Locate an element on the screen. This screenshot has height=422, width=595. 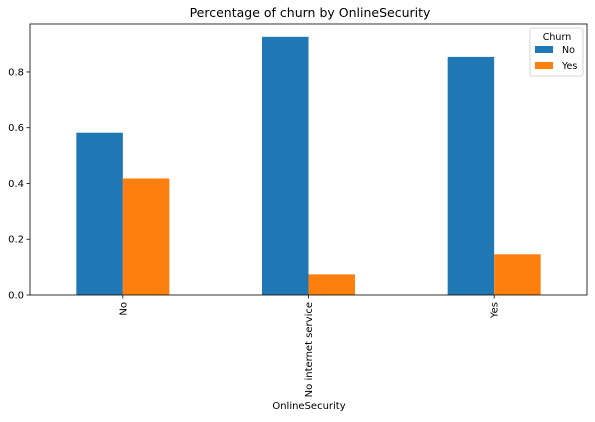
legend-label-yes: Yes is located at coordinates (569, 66).